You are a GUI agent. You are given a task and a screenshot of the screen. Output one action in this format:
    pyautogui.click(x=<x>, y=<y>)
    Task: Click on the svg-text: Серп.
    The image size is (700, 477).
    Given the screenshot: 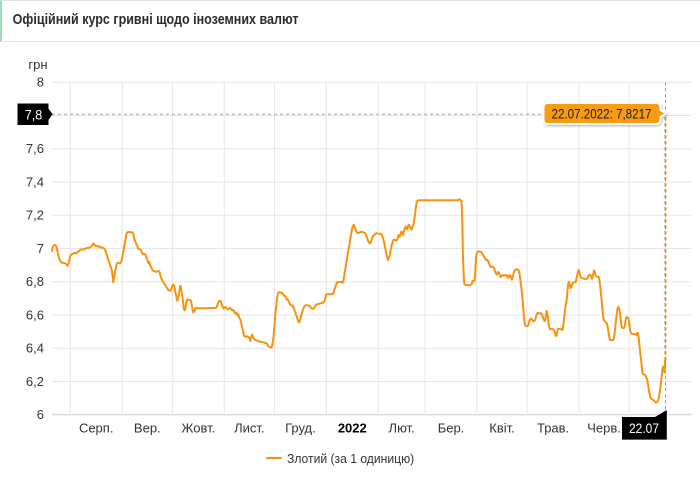 What is the action you would take?
    pyautogui.click(x=96, y=428)
    